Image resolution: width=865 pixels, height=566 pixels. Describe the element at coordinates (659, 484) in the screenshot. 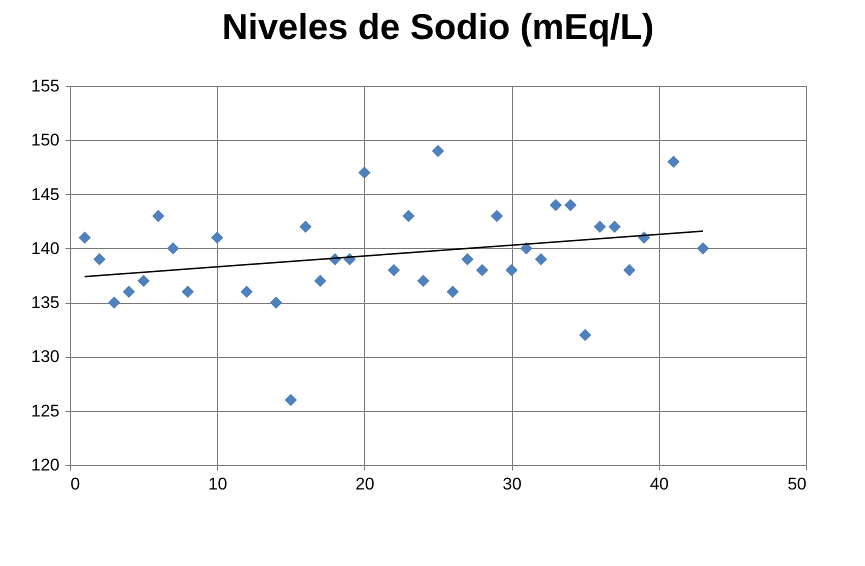

I see `x-tick-label: 40` at that location.